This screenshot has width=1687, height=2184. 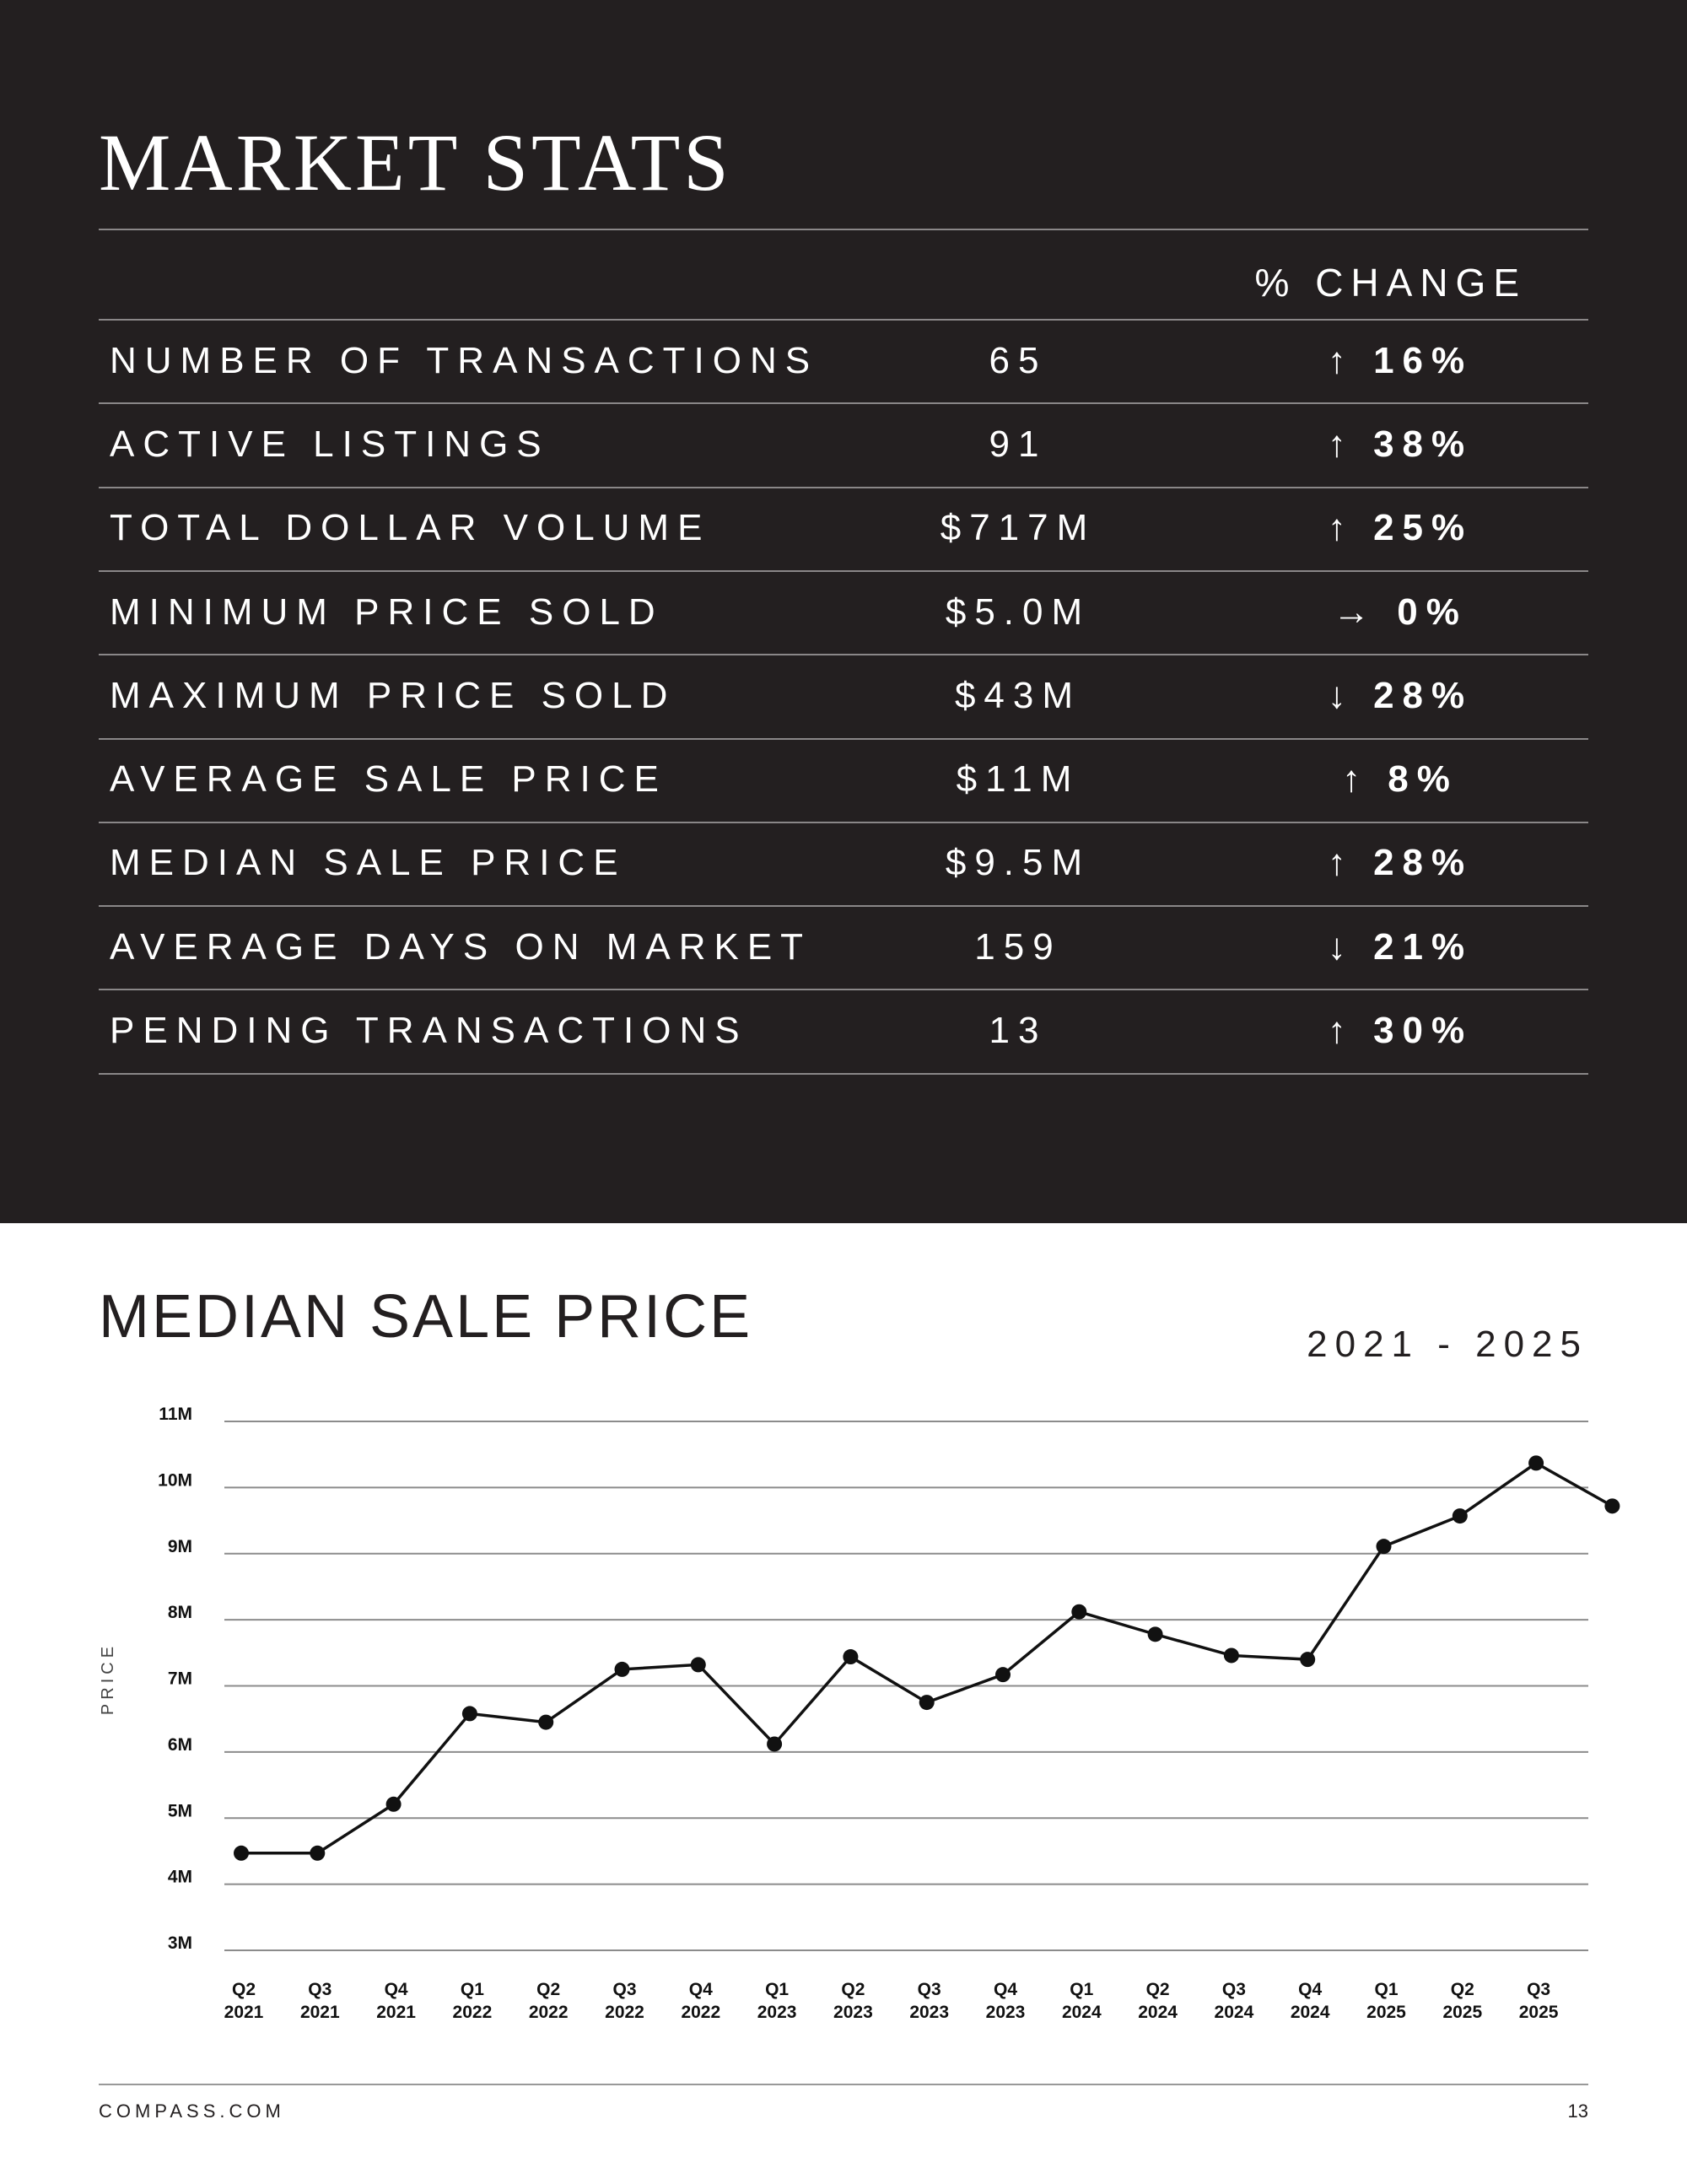 What do you see at coordinates (1401, 360) in the screenshot?
I see `row-change: ↑ 16%` at bounding box center [1401, 360].